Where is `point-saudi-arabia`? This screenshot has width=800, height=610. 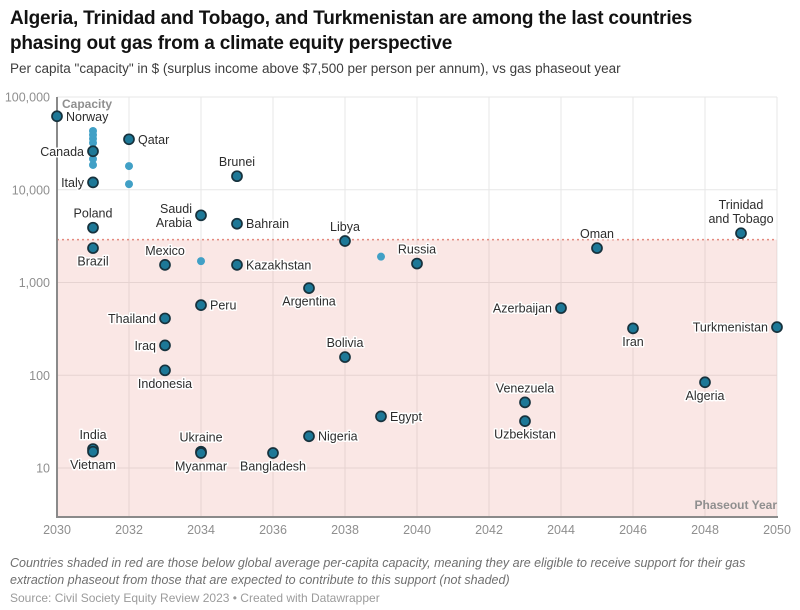
point-saudi-arabia is located at coordinates (201, 215).